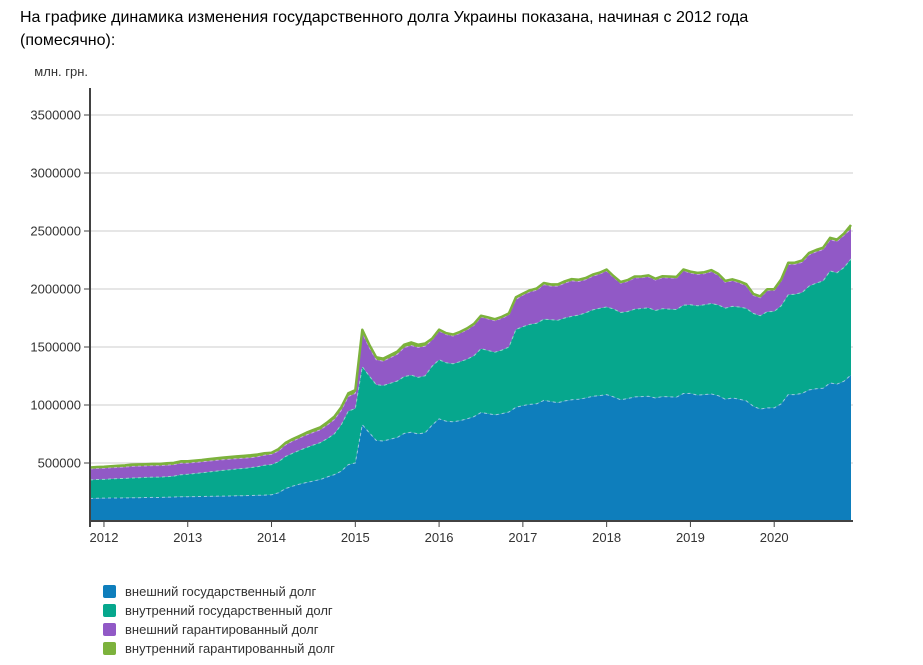  What do you see at coordinates (229, 610) in the screenshot?
I see `legend-label: внутренний государственный долг` at bounding box center [229, 610].